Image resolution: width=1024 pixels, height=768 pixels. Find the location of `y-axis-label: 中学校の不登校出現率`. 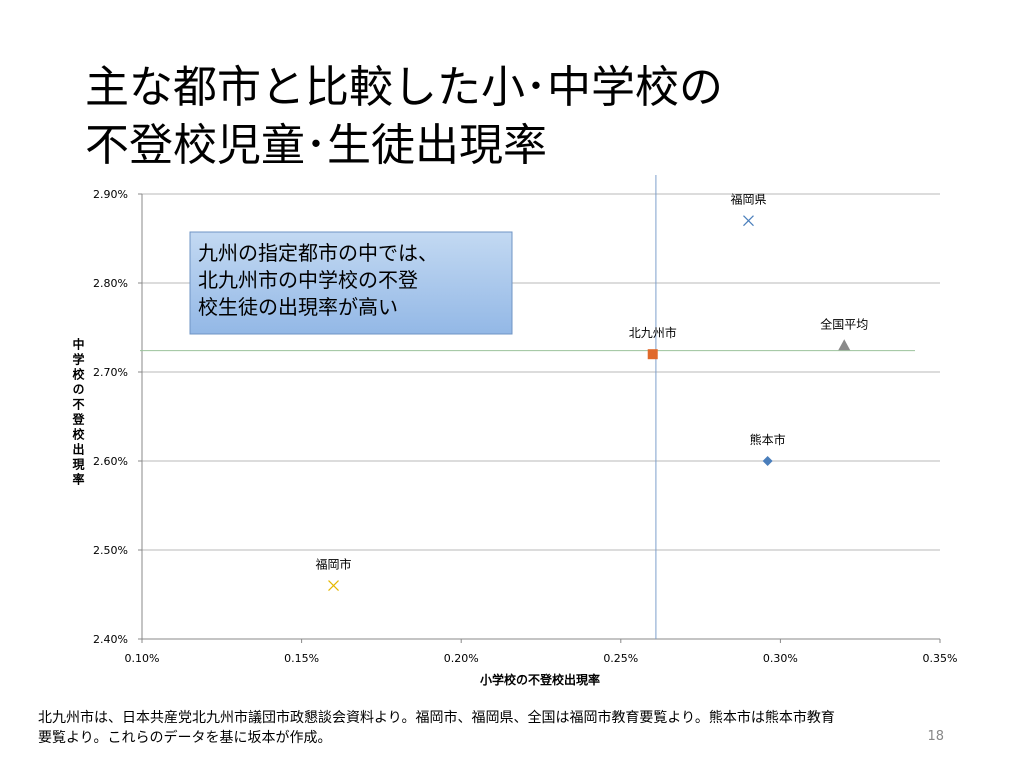

y-axis-label: 中学校の不登校出現率 is located at coordinates (78, 413).